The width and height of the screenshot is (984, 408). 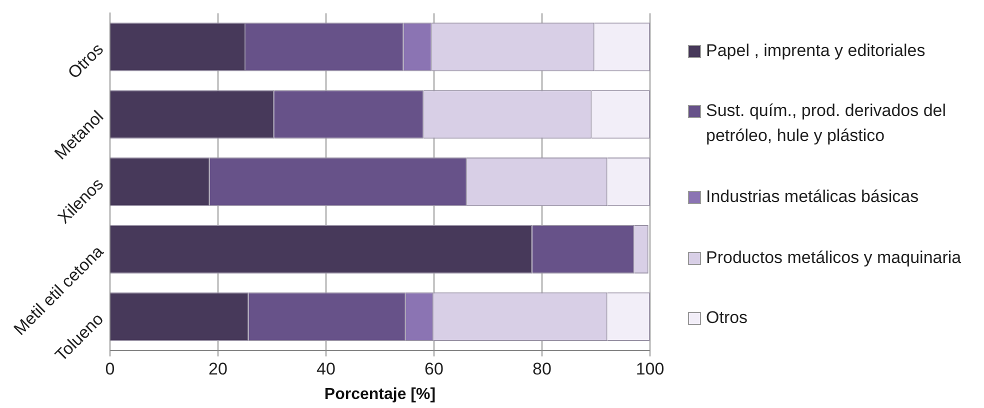 What do you see at coordinates (812, 197) in the screenshot?
I see `legend-label: Industrias metálicas básicas` at bounding box center [812, 197].